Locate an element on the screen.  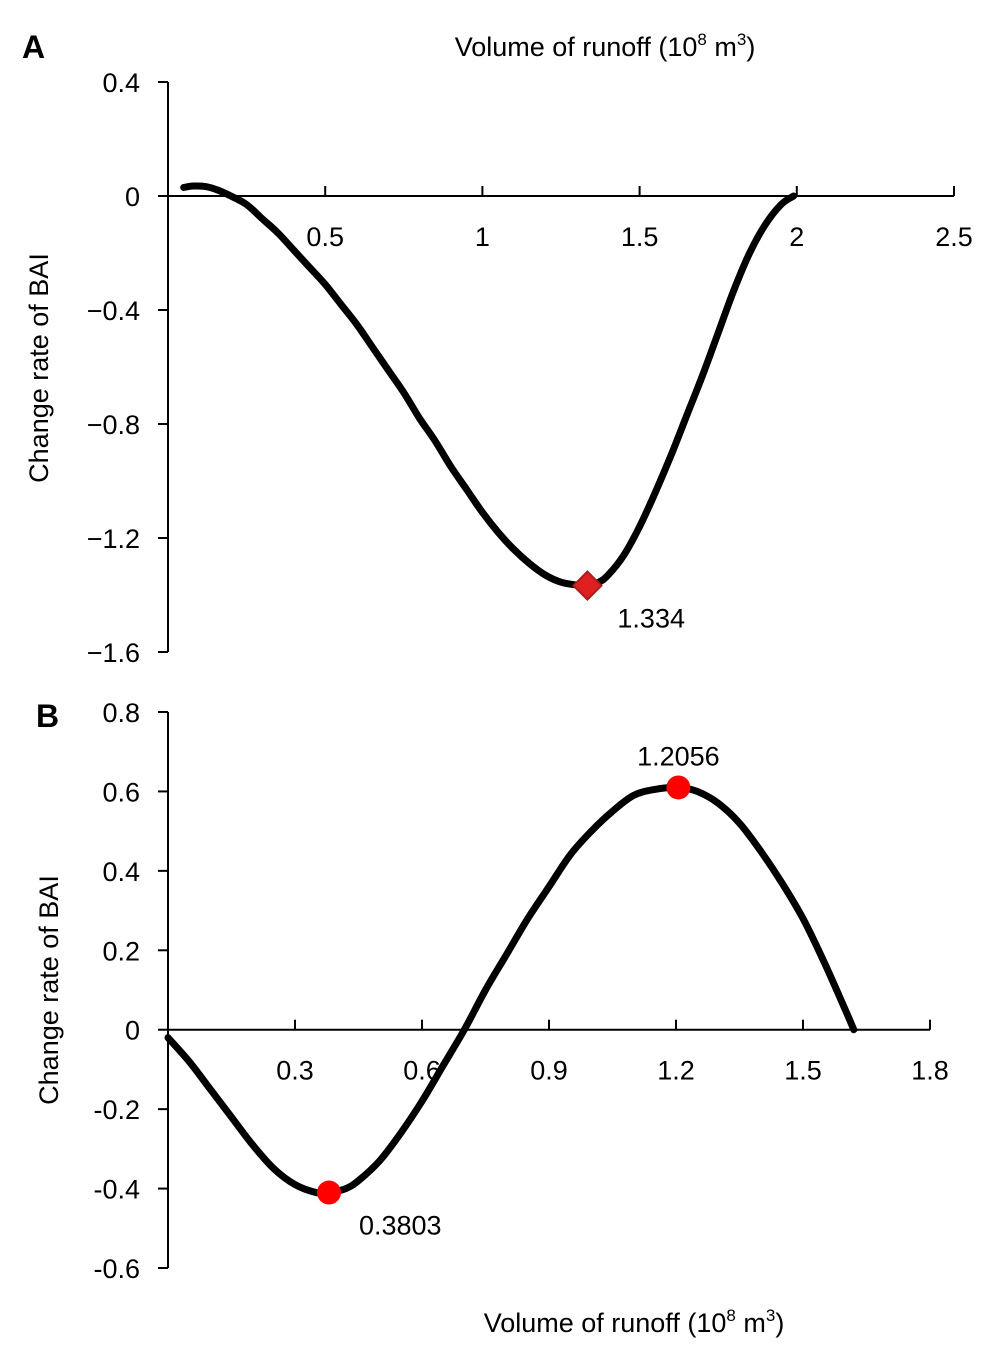
panel-a-x-axis-title: Volume of runoff (108 m3) is located at coordinates (605, 46).